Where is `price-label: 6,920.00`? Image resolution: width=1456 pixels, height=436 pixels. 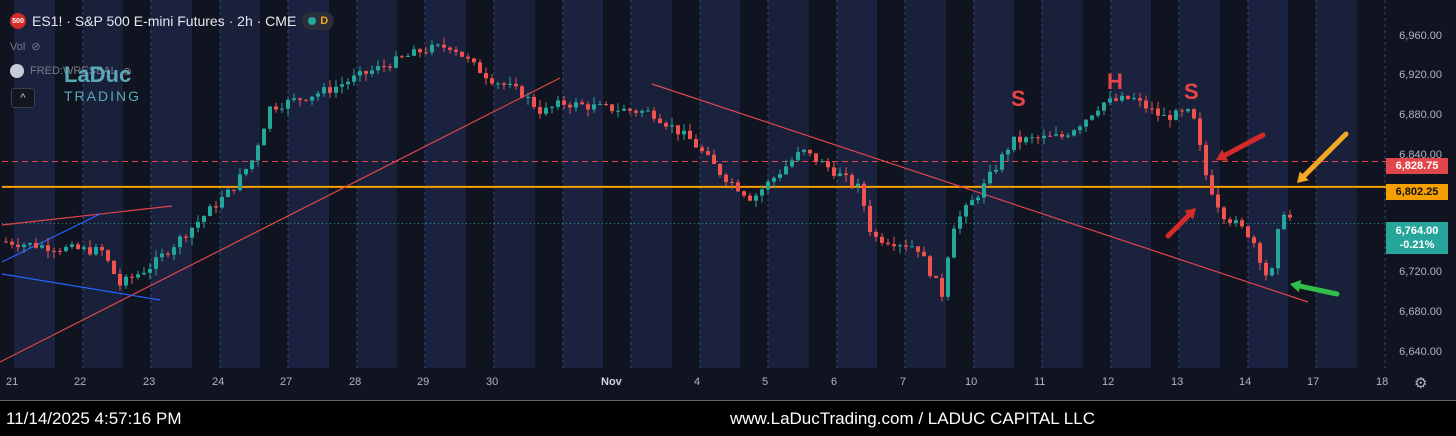
price-label: 6,920.00 is located at coordinates (1420, 75).